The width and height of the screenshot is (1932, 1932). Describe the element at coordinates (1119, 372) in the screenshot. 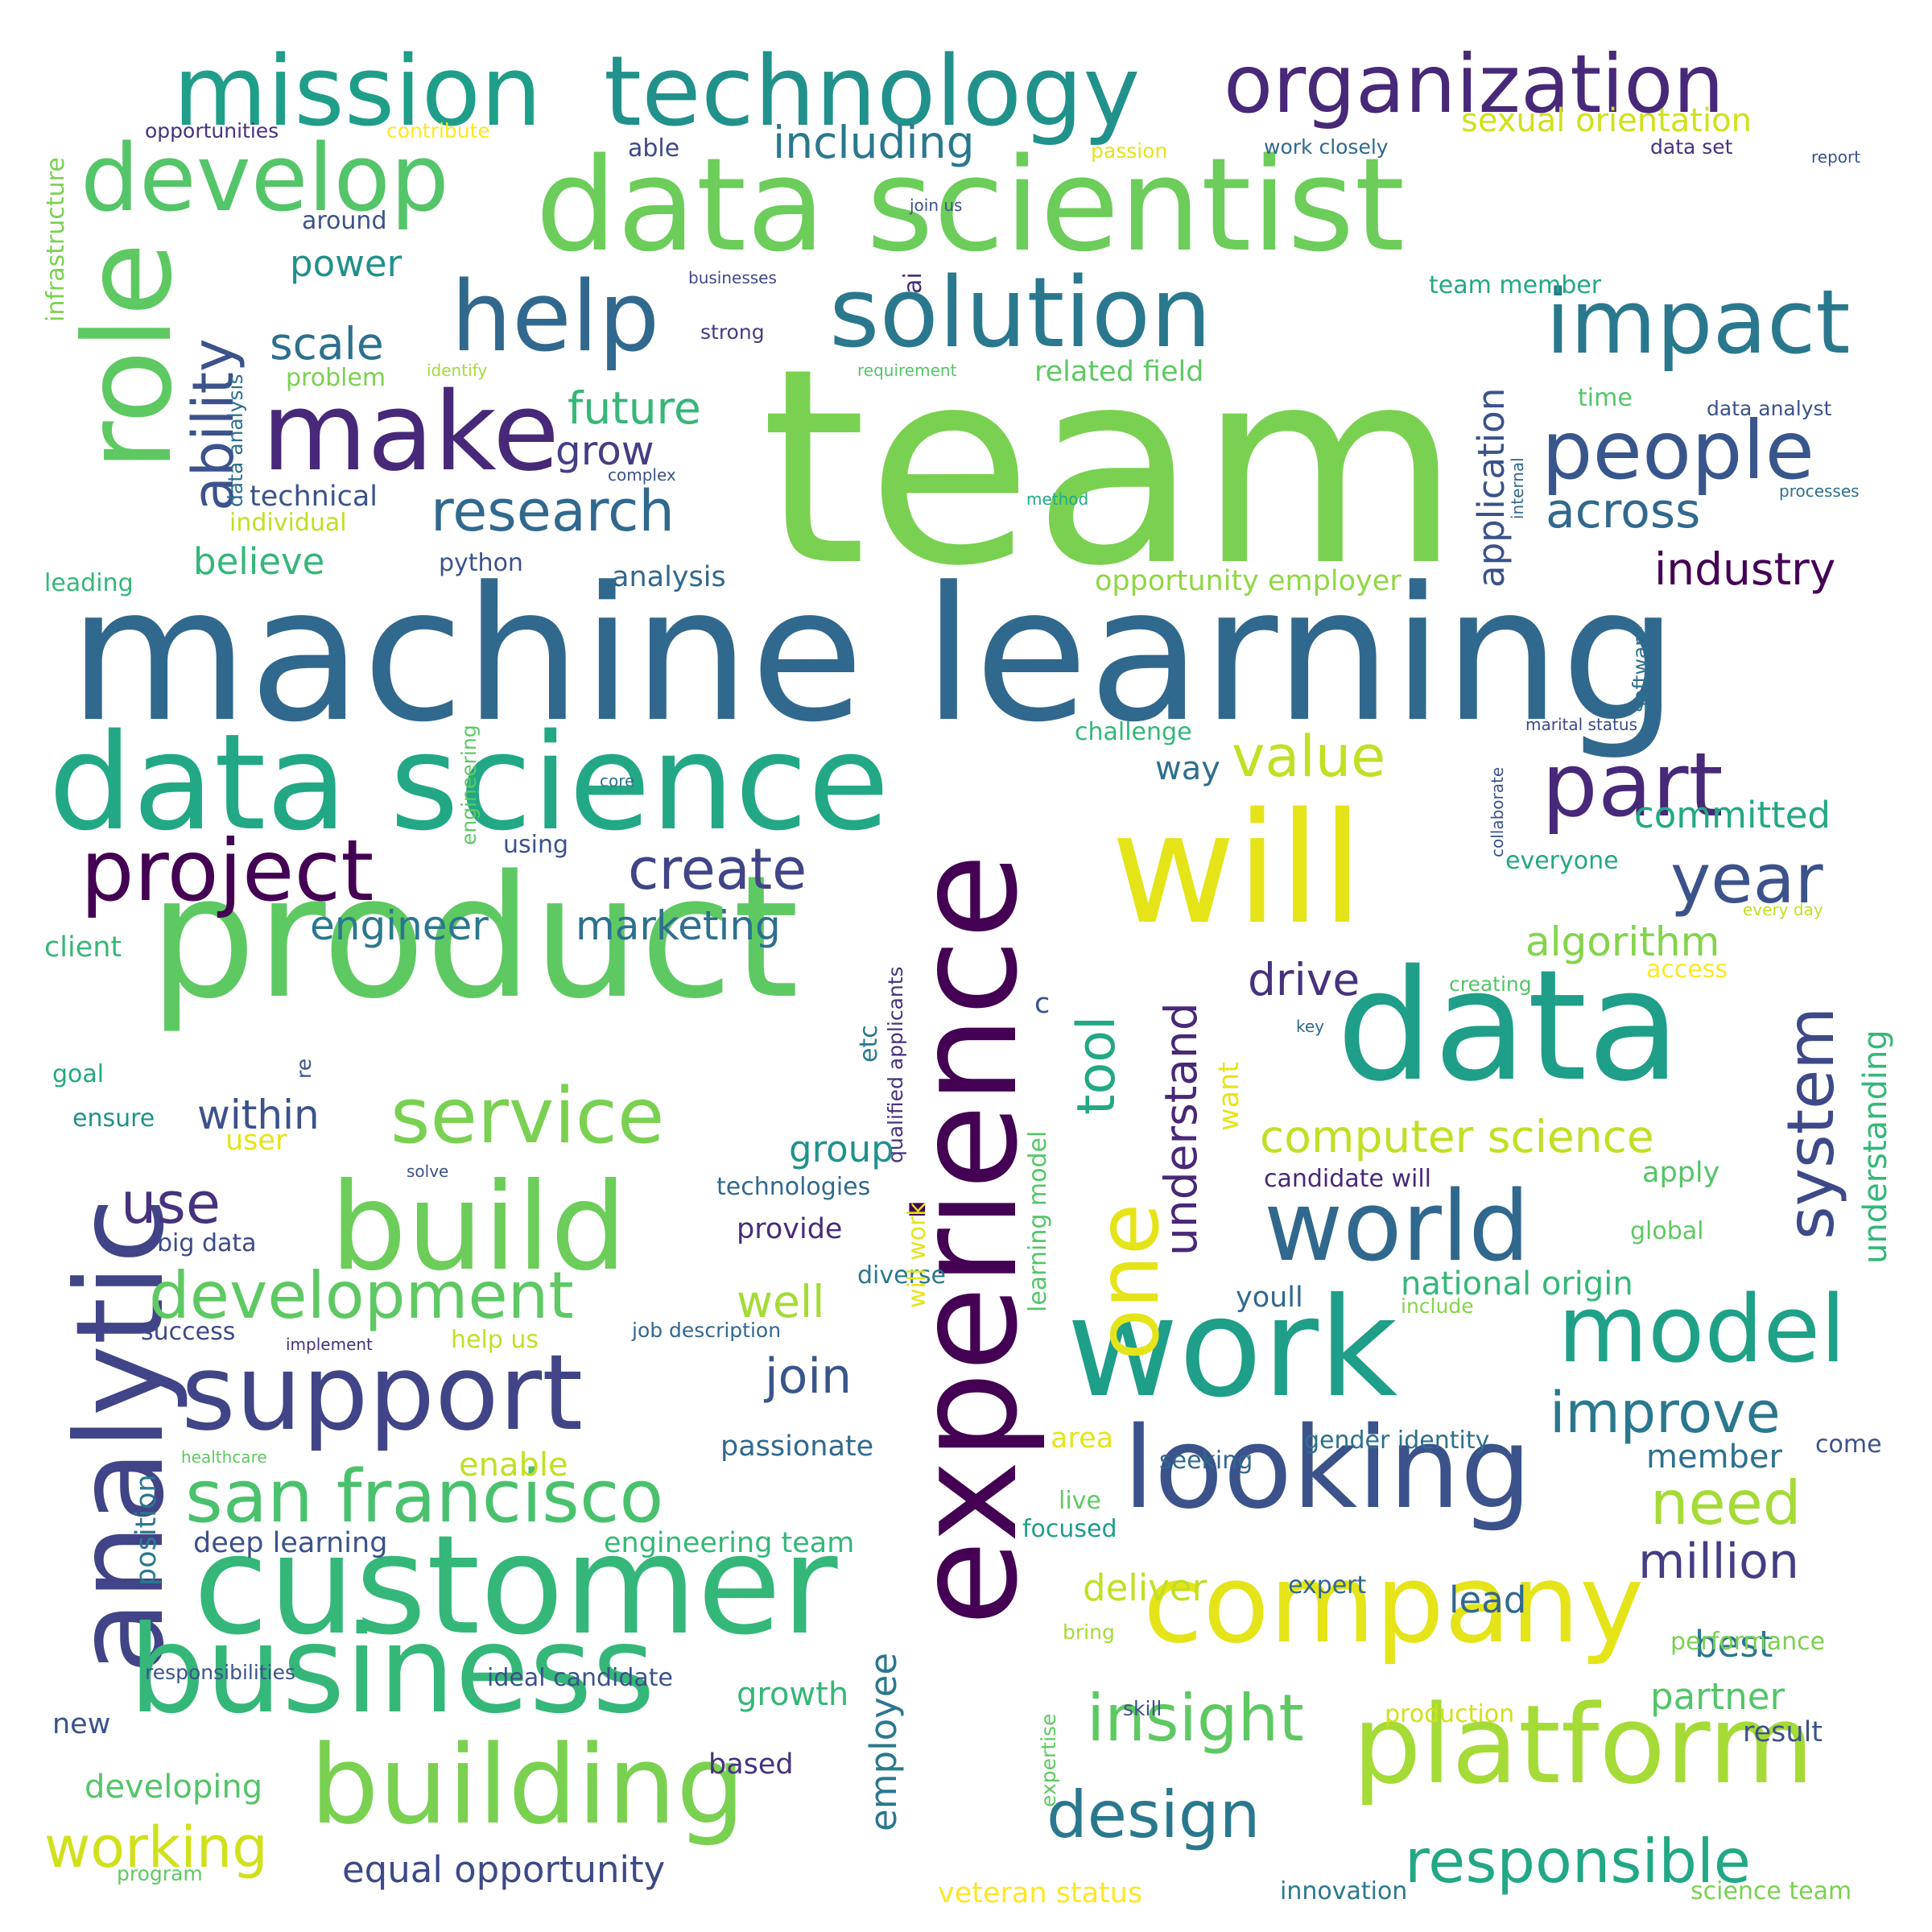

I see `word-related-field: related field` at that location.